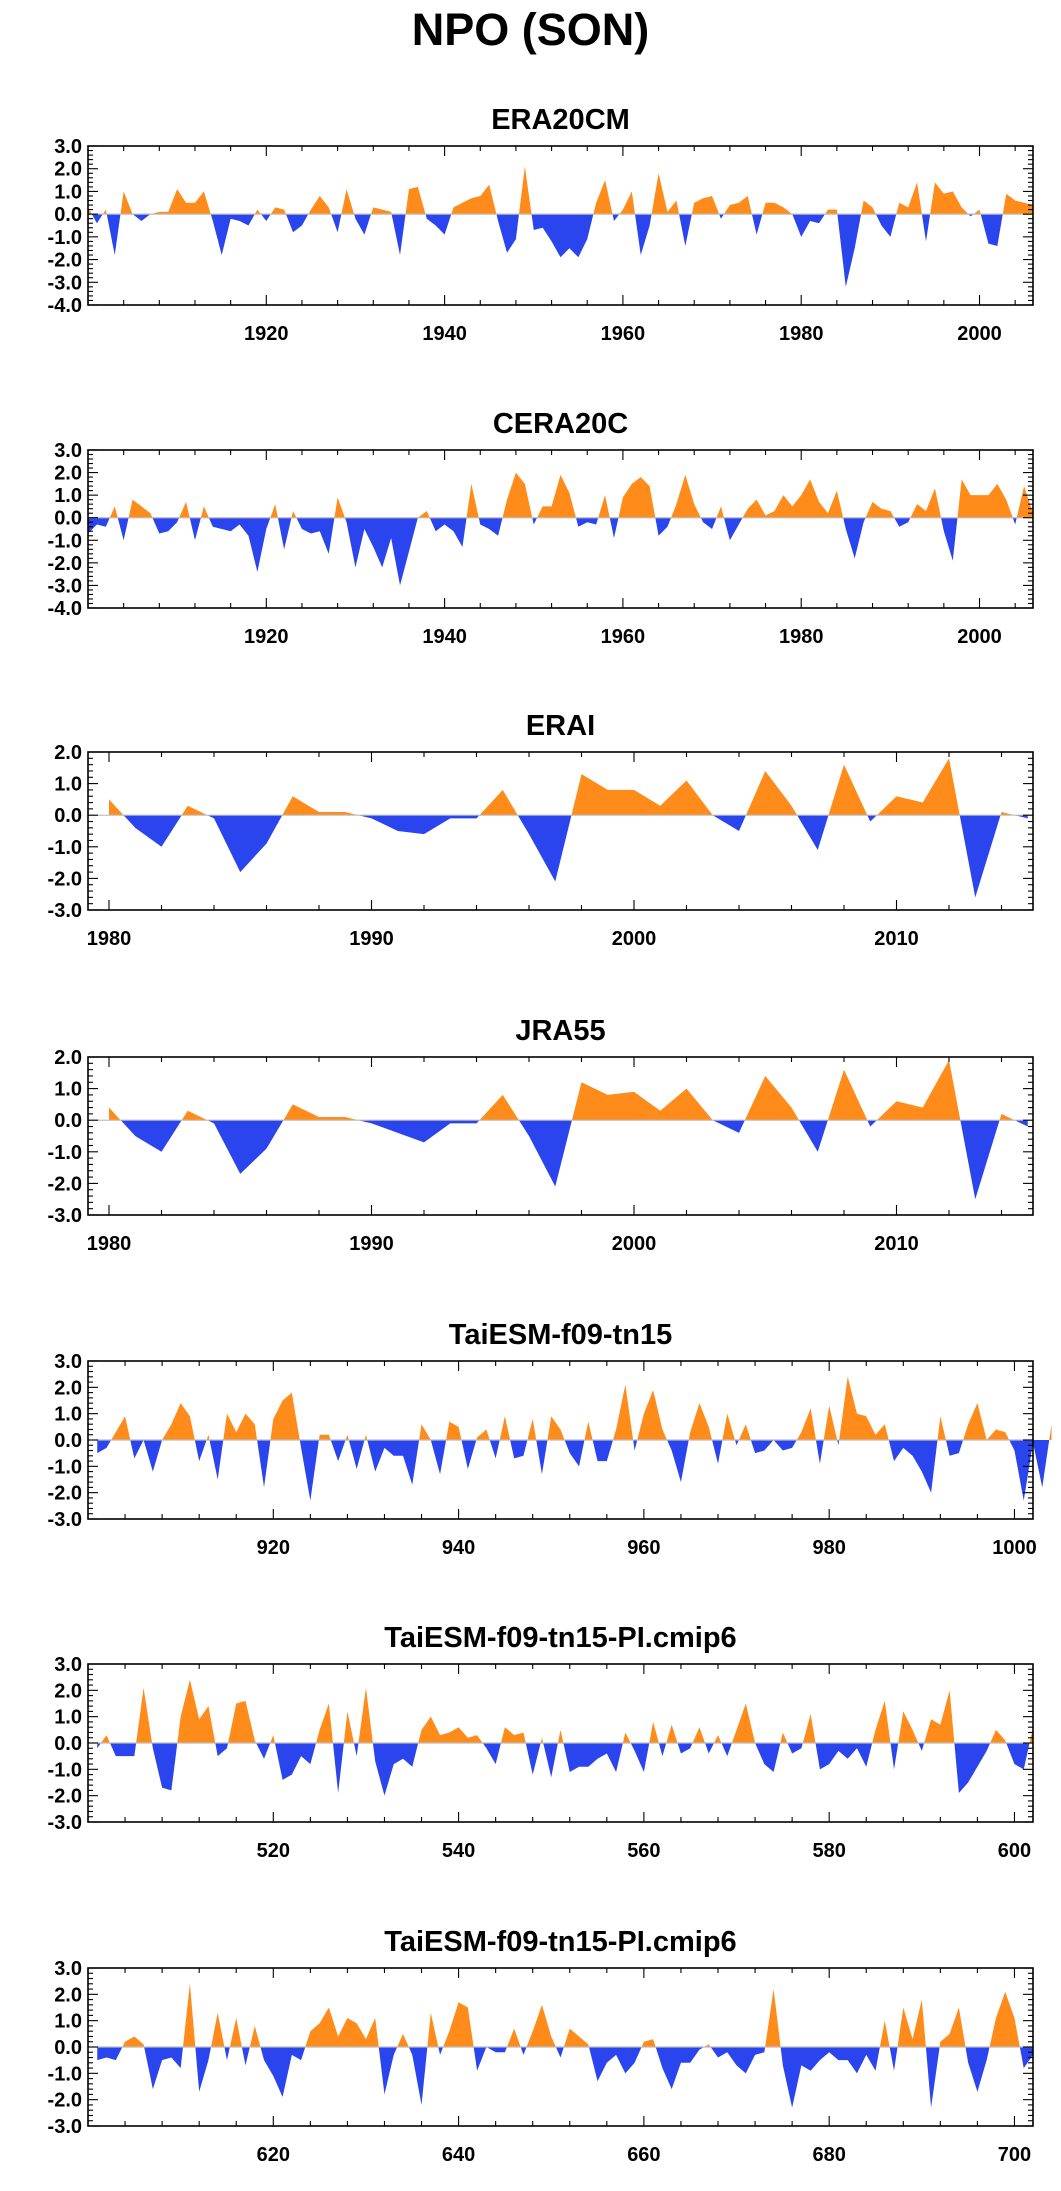 This screenshot has height=2191, width=1061. What do you see at coordinates (458, 1851) in the screenshot?
I see `x-tick-label: 540` at bounding box center [458, 1851].